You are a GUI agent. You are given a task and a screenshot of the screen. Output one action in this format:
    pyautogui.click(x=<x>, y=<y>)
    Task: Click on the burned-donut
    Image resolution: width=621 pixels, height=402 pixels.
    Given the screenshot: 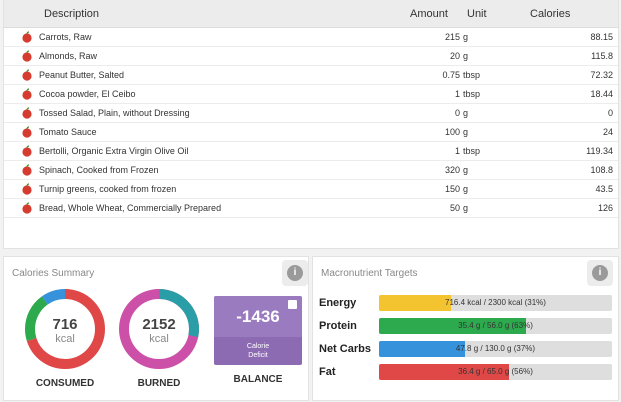 What is the action you would take?
    pyautogui.click(x=159, y=329)
    